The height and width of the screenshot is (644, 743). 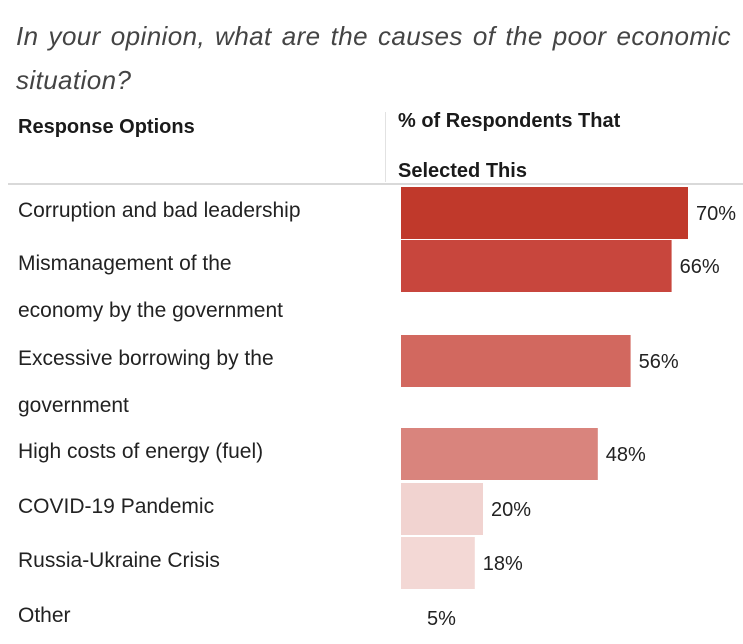 I want to click on category-label: Other, so click(x=44, y=615).